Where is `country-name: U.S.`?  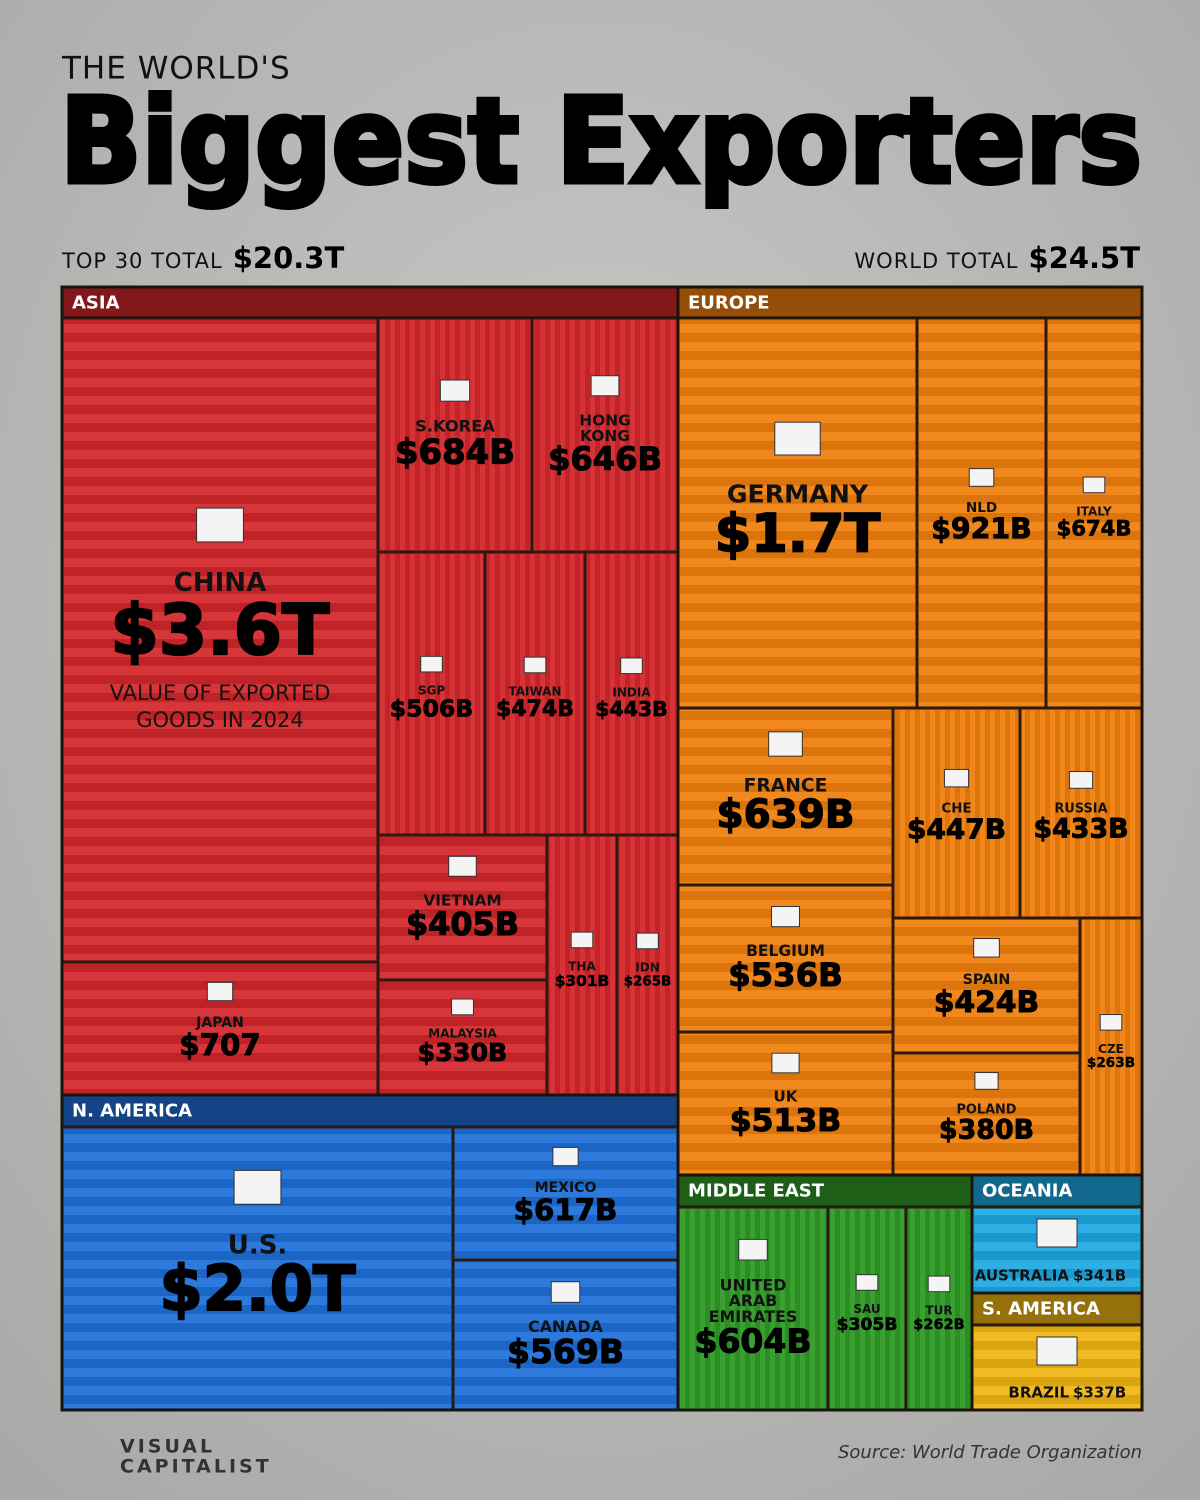
country-name: U.S. is located at coordinates (258, 1245).